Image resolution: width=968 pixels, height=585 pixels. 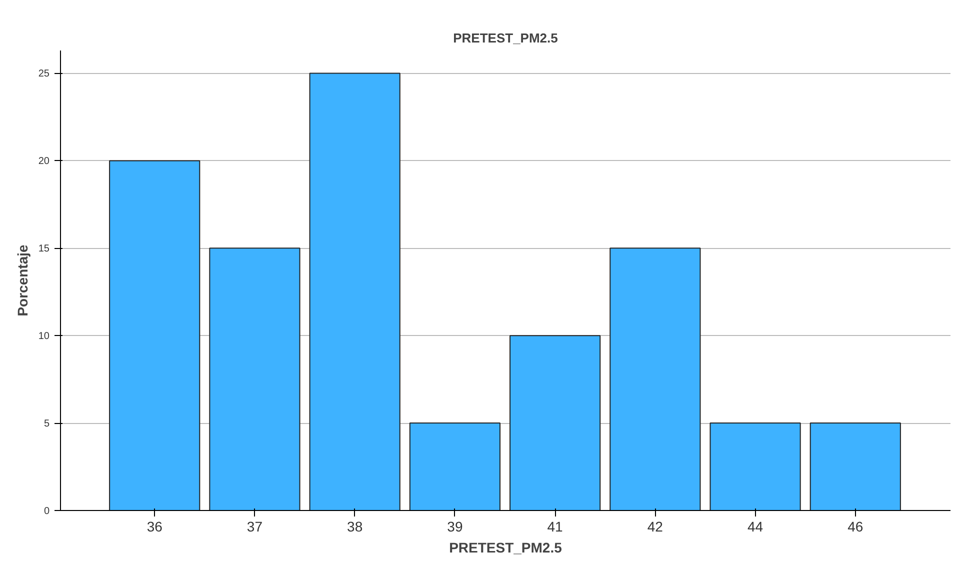 What do you see at coordinates (44, 162) in the screenshot?
I see `y-tick-label: 20` at bounding box center [44, 162].